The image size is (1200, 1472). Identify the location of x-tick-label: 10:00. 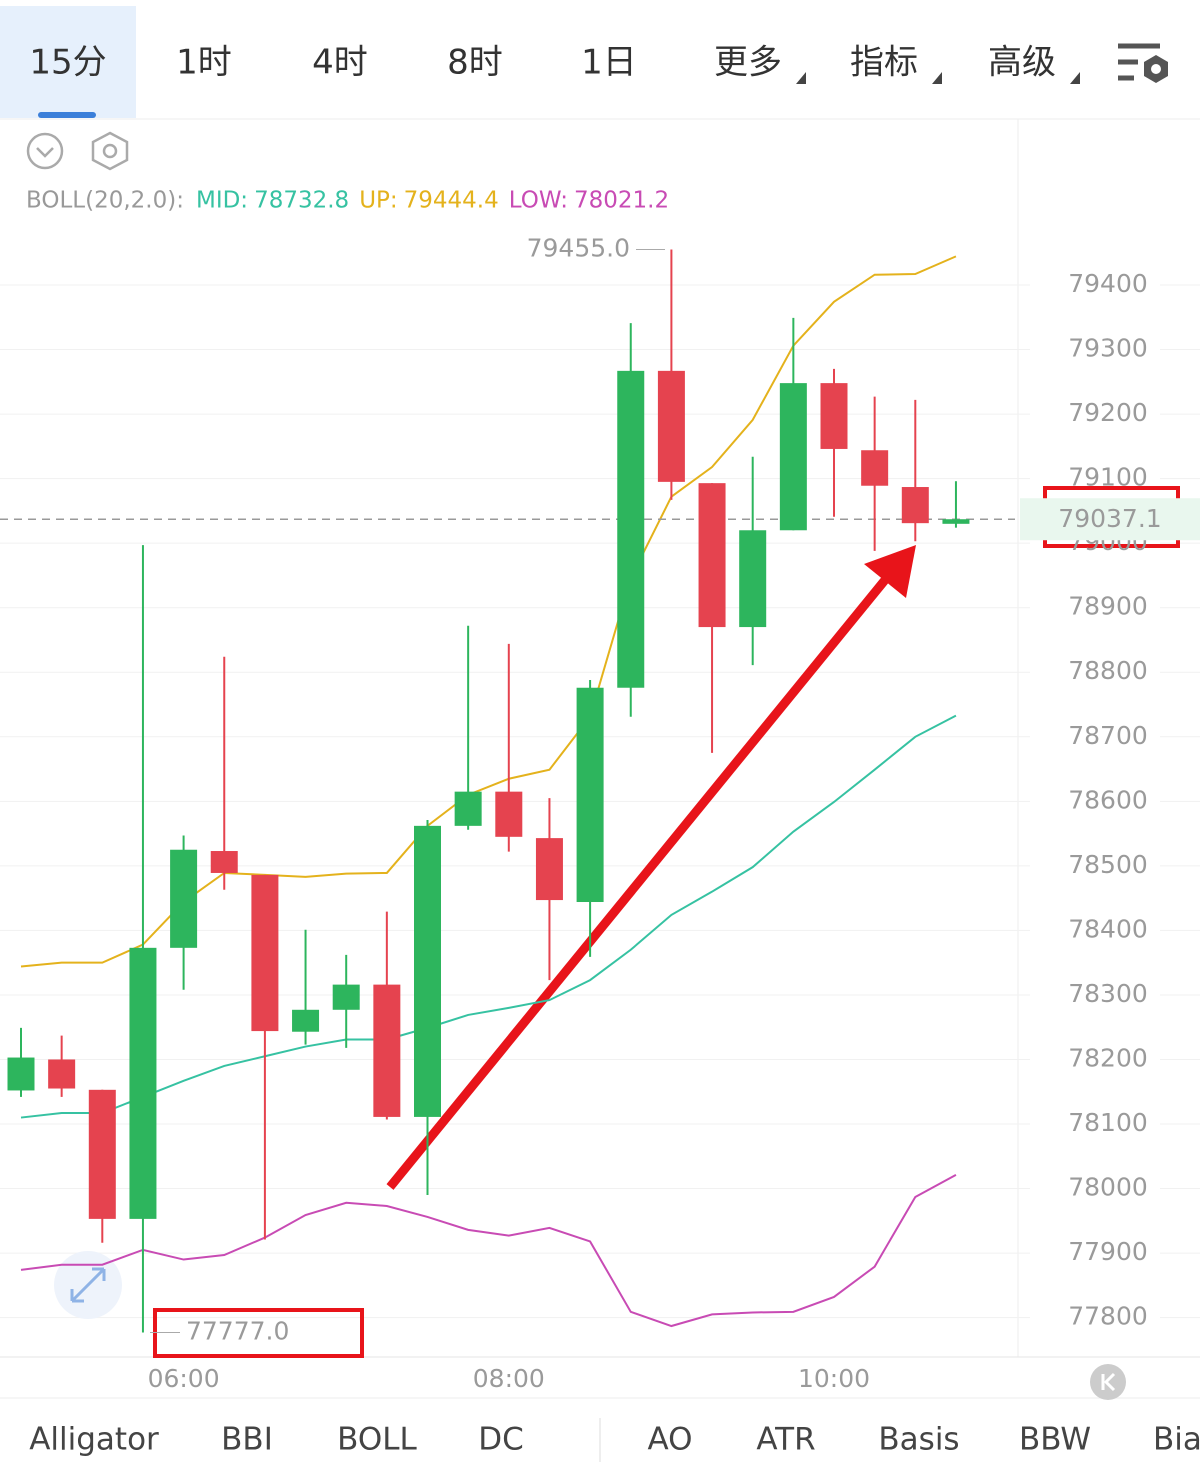
(834, 1378).